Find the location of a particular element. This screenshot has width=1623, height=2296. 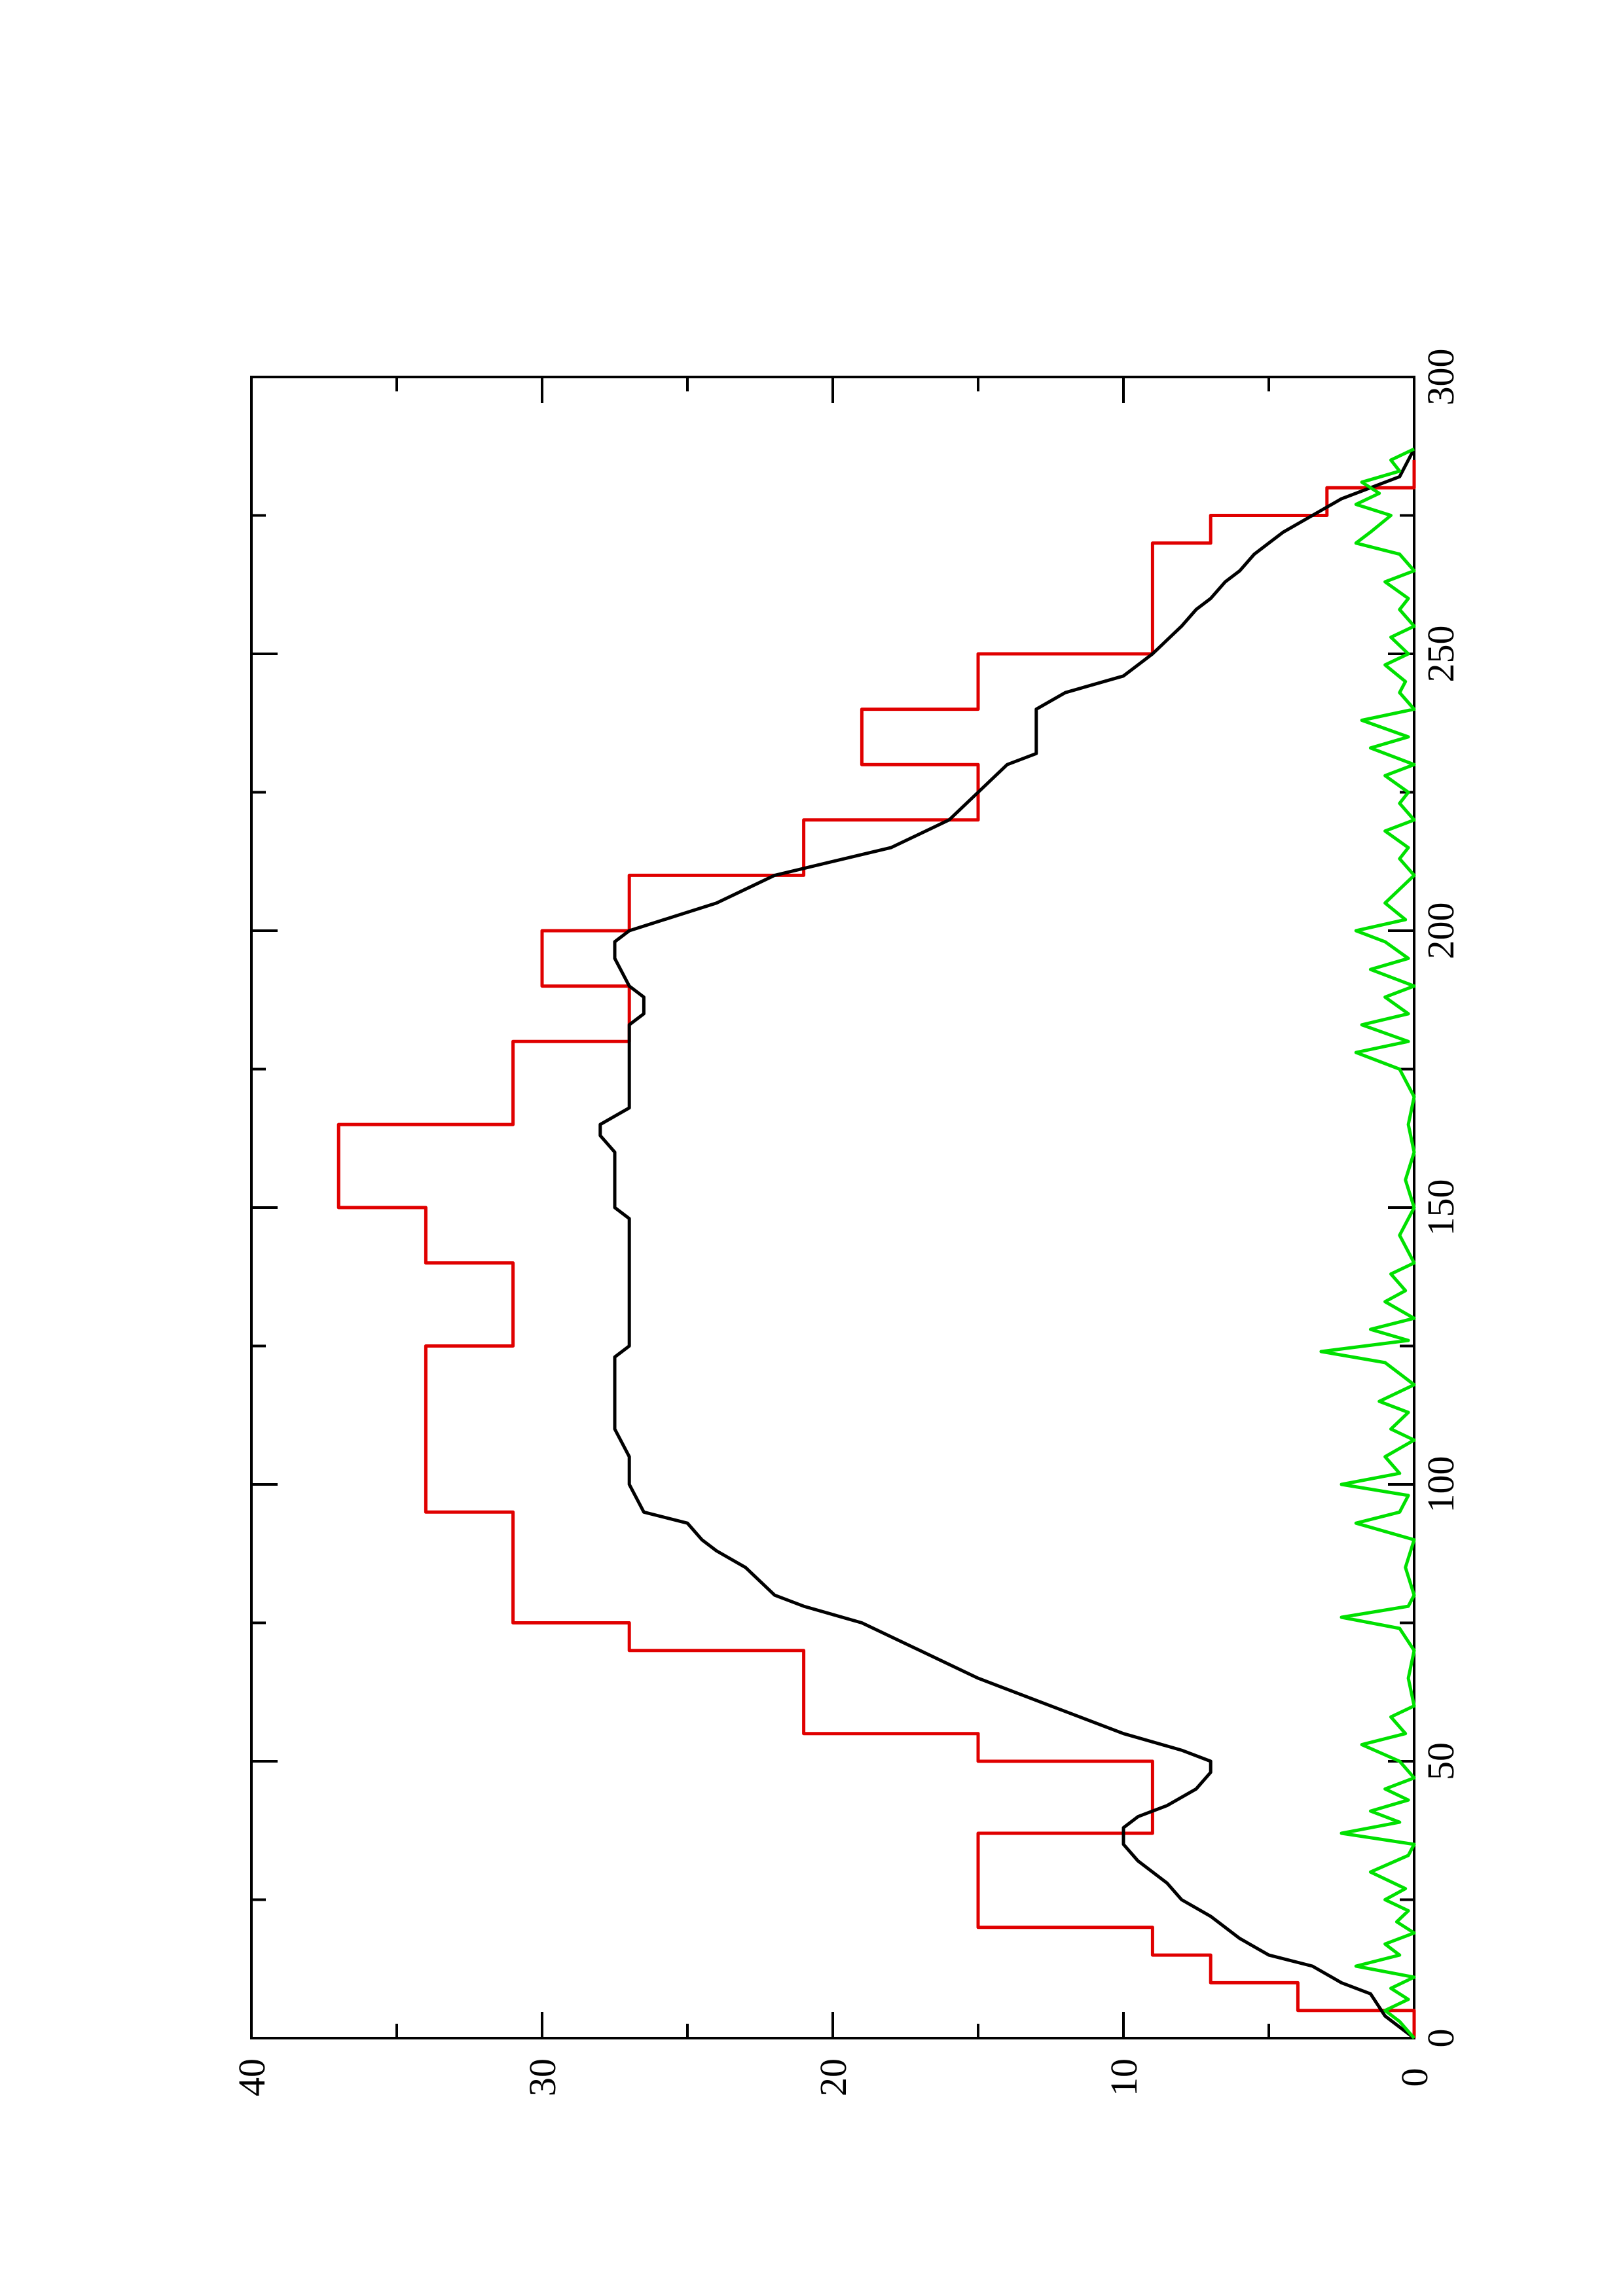

x-tick-label: 200 is located at coordinates (1440, 932).